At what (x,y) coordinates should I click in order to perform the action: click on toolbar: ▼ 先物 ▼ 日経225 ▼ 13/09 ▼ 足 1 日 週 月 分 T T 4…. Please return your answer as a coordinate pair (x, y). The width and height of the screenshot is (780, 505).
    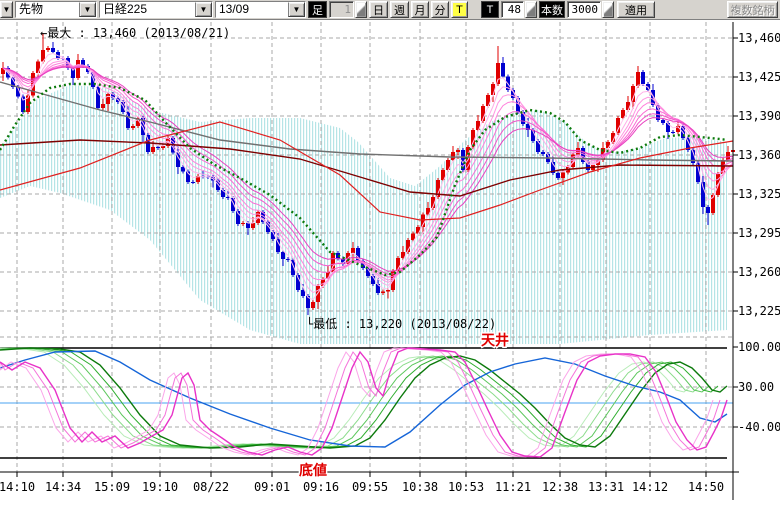
    Looking at the image, I should click on (390, 10).